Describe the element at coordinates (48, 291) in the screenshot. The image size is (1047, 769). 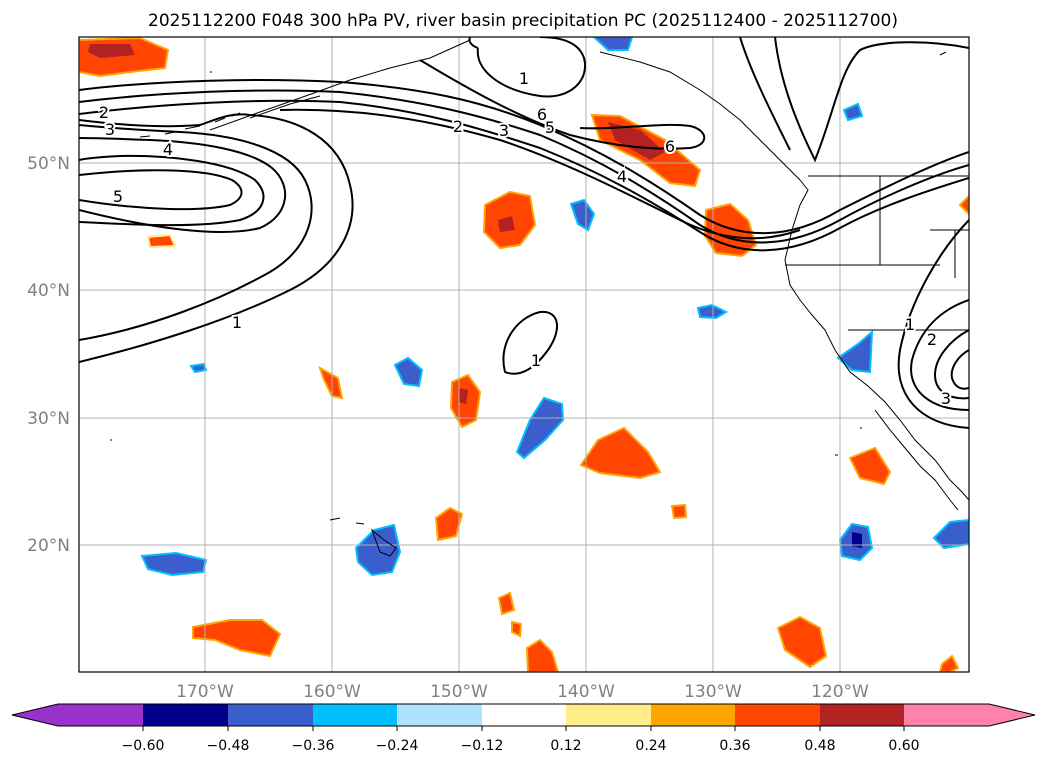
I see `lat-label: 40°N` at that location.